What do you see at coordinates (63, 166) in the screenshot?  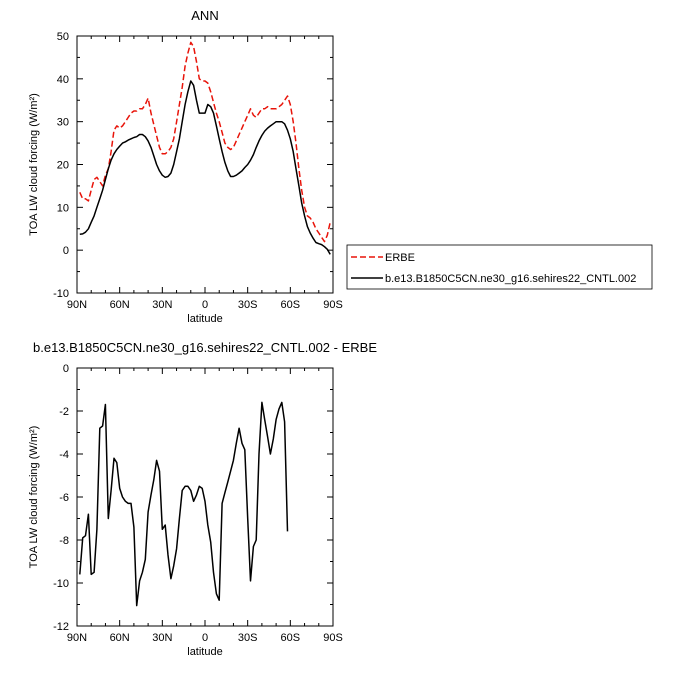 I see `y-tick-label-0: 20` at bounding box center [63, 166].